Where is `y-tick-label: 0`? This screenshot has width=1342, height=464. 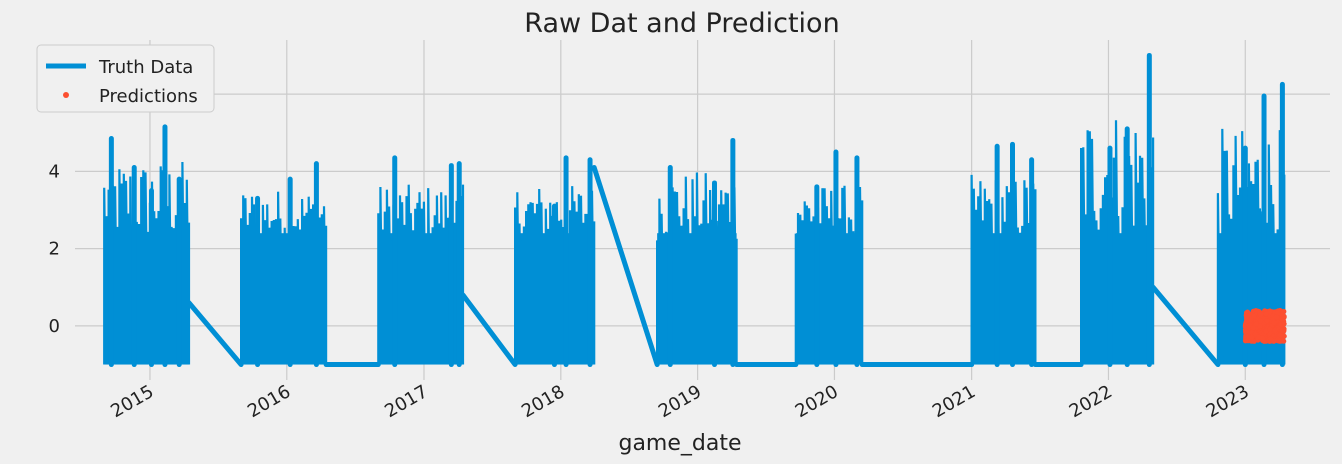 y-tick-label: 0 is located at coordinates (54, 326).